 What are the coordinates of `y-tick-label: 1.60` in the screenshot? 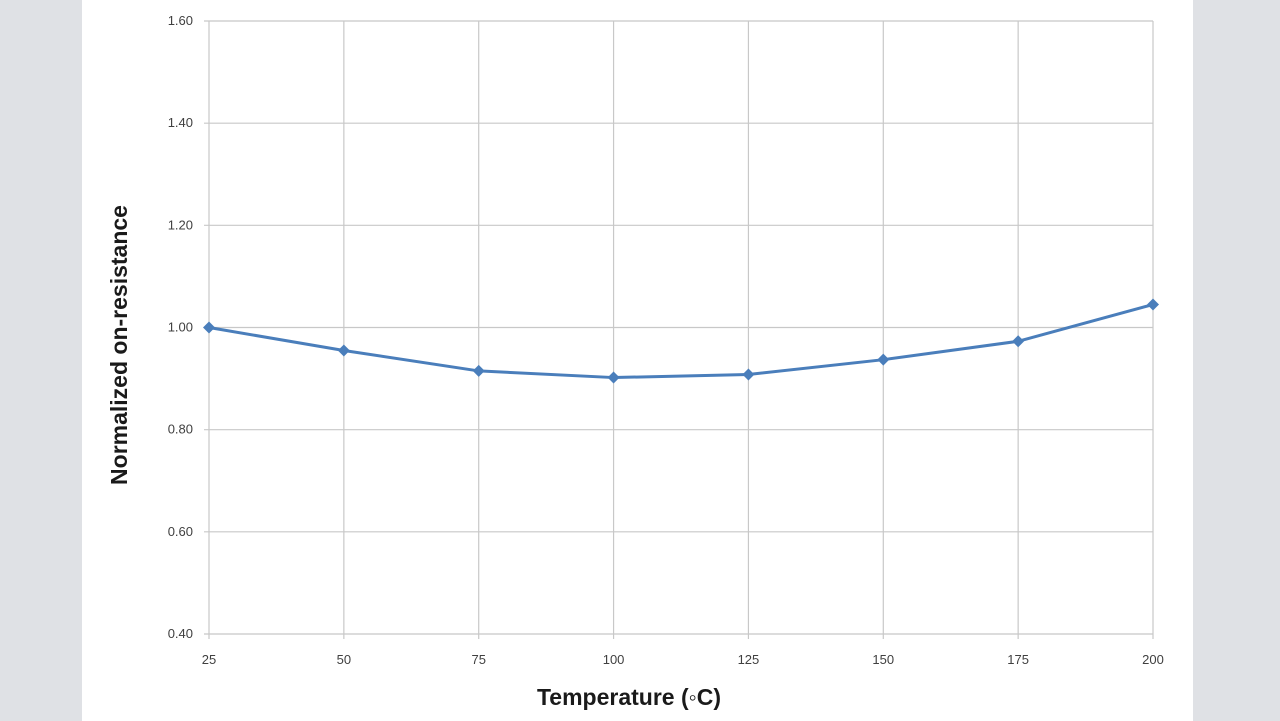 It's located at (180, 20).